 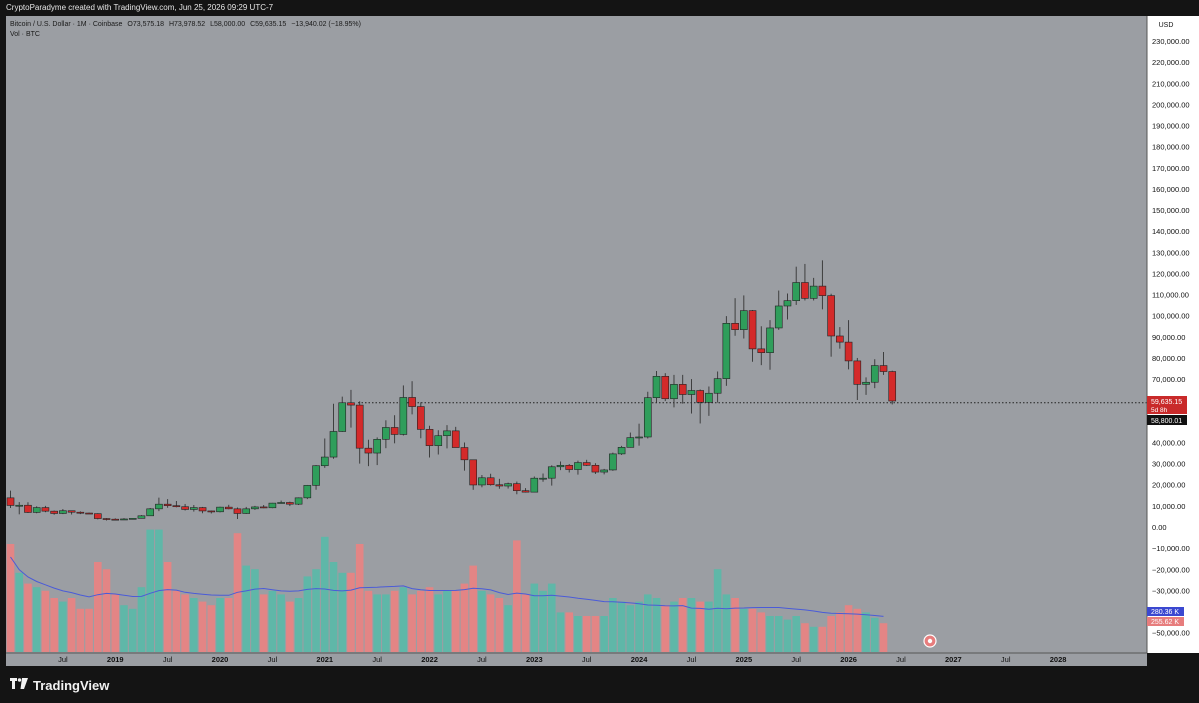 What do you see at coordinates (1168, 379) in the screenshot?
I see `price-tick-label: 70,000.00` at bounding box center [1168, 379].